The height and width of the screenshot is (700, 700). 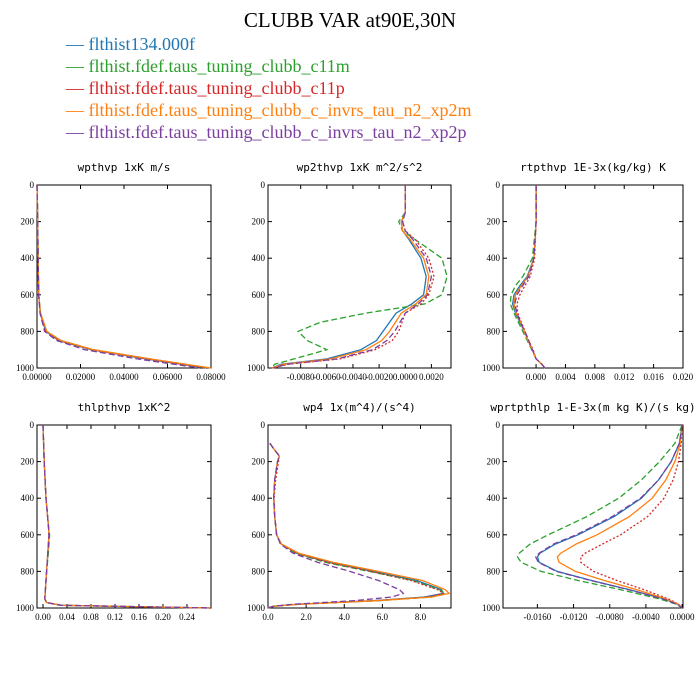 What do you see at coordinates (653, 377) in the screenshot?
I see `x-tick-label: 0.016` at bounding box center [653, 377].